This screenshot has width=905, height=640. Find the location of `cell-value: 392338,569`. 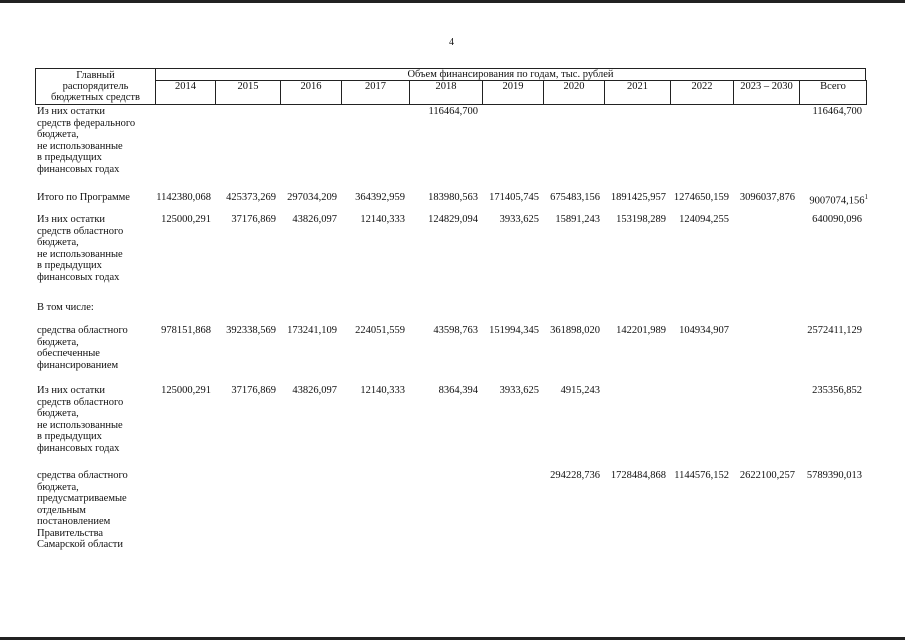

cell-value: 392338,569 is located at coordinates (245, 331).